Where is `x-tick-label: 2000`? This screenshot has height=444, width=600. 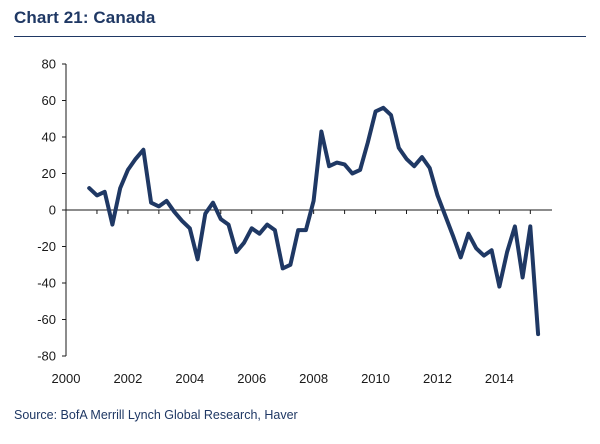
x-tick-label: 2000 is located at coordinates (66, 378).